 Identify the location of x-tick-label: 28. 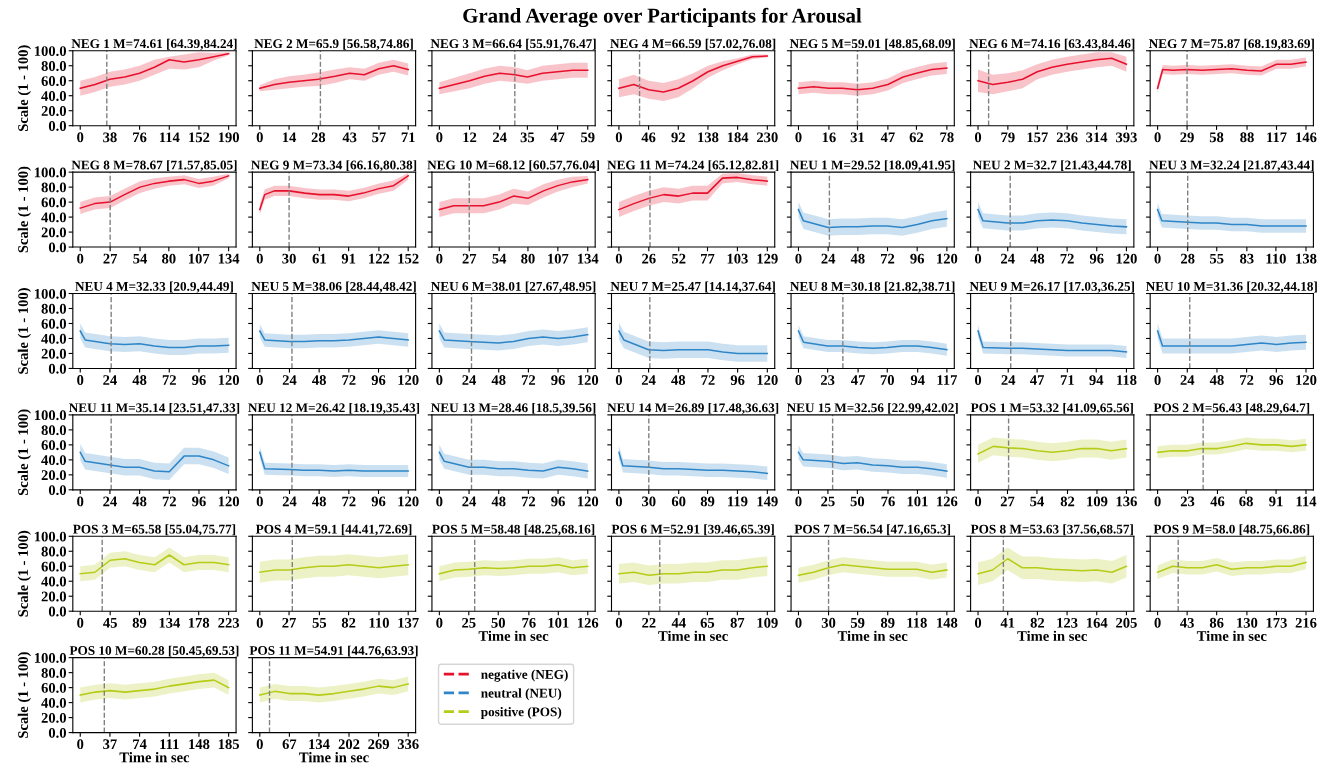
(318, 137).